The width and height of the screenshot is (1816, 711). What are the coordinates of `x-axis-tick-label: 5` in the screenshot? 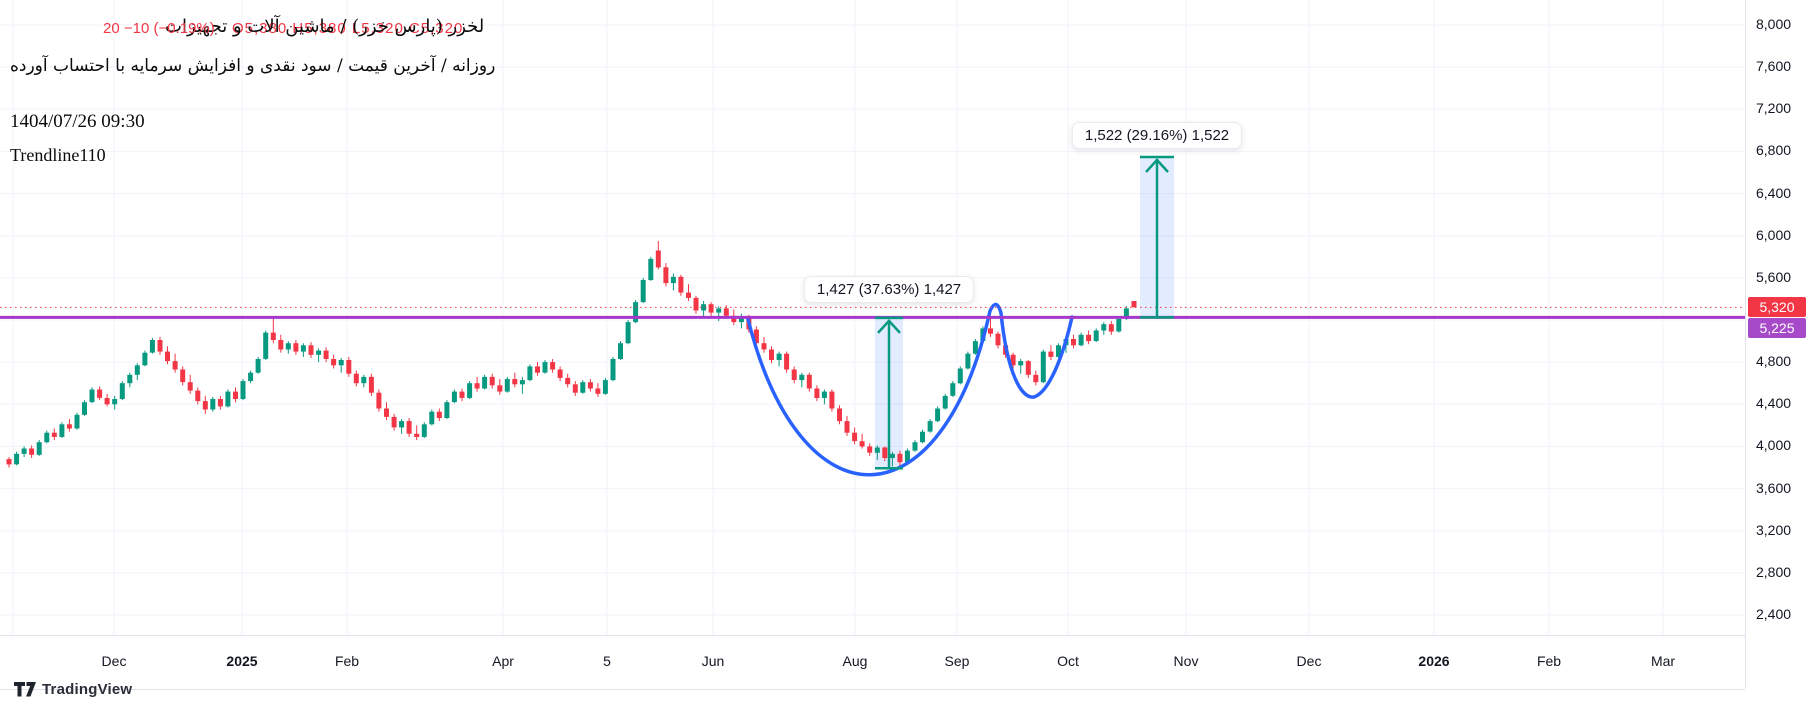 It's located at (607, 661).